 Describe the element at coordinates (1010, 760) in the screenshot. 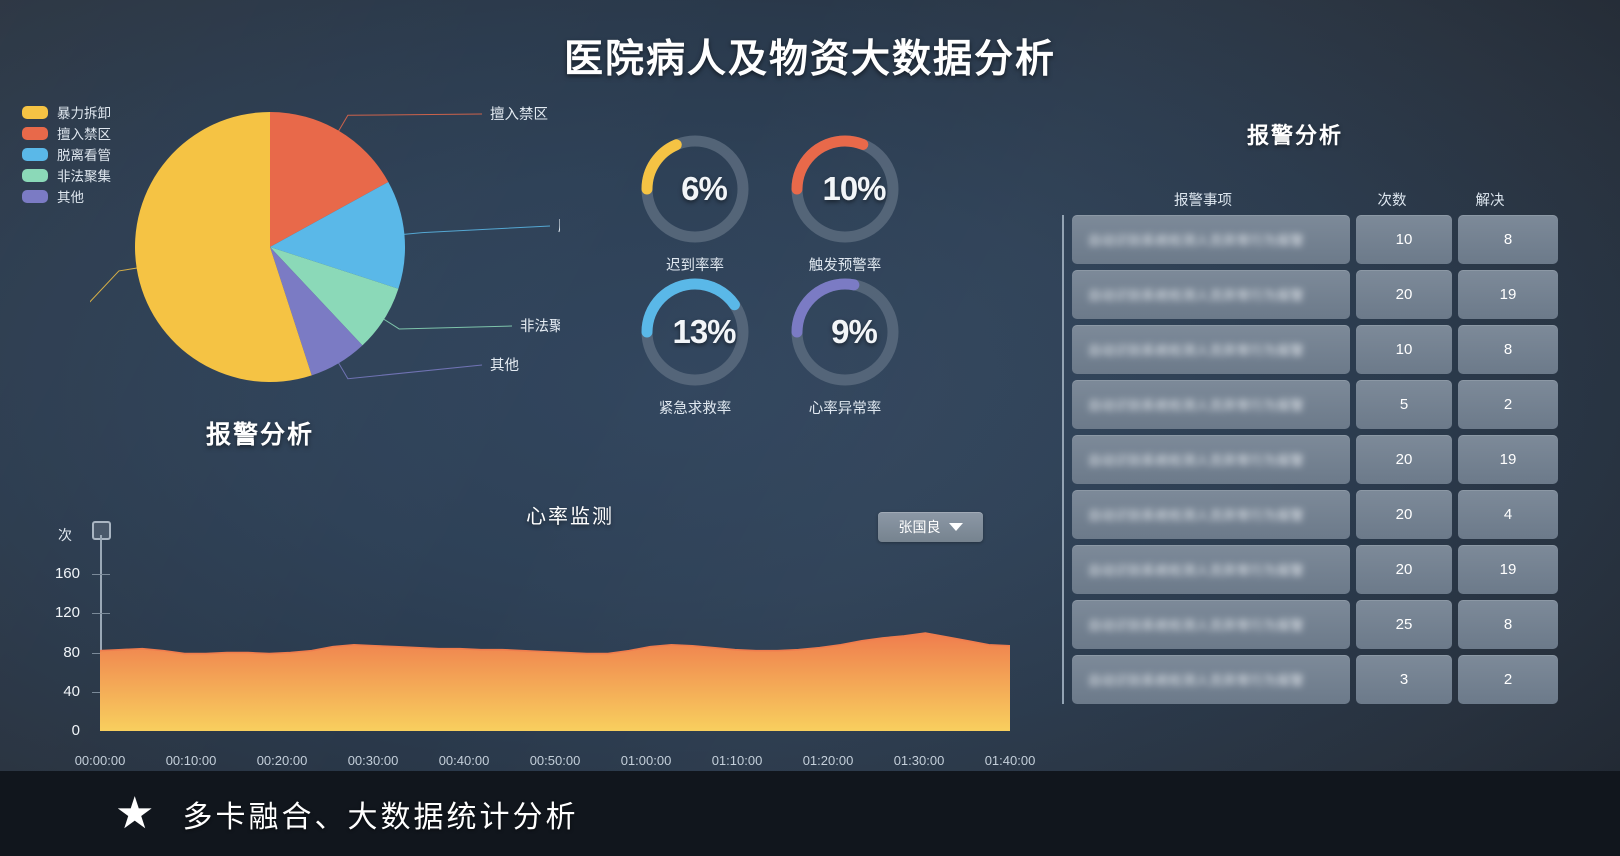

I see `x-axis-tick-label: 01:40:00` at that location.